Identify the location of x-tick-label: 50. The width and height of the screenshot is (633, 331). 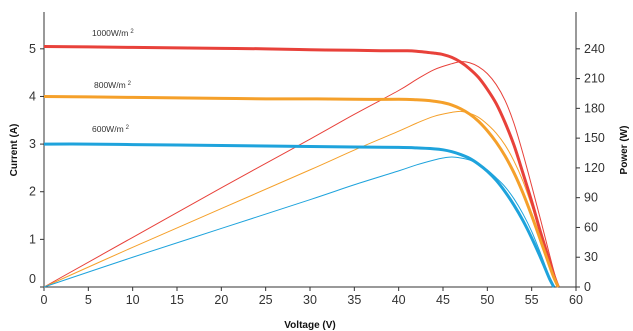
(487, 300).